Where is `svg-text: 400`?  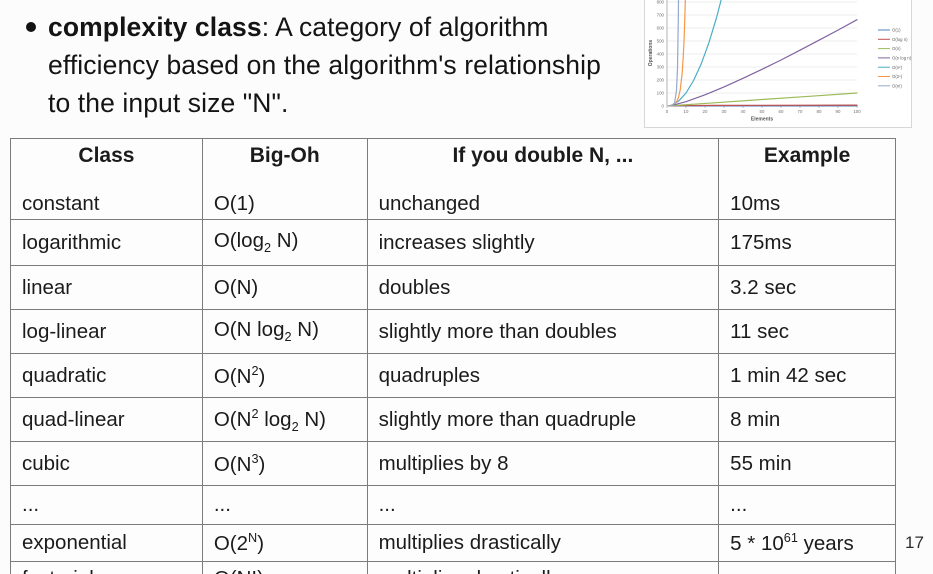
svg-text: 400 is located at coordinates (661, 54).